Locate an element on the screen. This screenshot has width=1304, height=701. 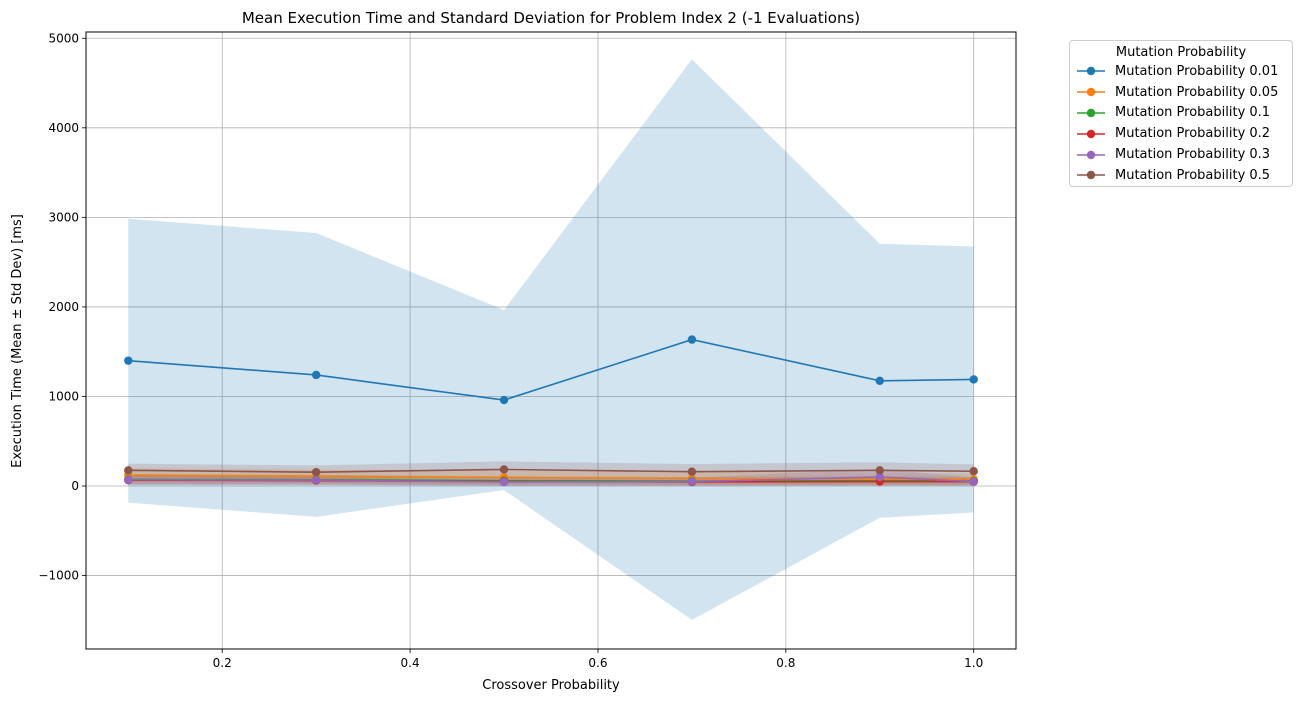
legend-label: Mutation Probability 0.1 is located at coordinates (1193, 113).